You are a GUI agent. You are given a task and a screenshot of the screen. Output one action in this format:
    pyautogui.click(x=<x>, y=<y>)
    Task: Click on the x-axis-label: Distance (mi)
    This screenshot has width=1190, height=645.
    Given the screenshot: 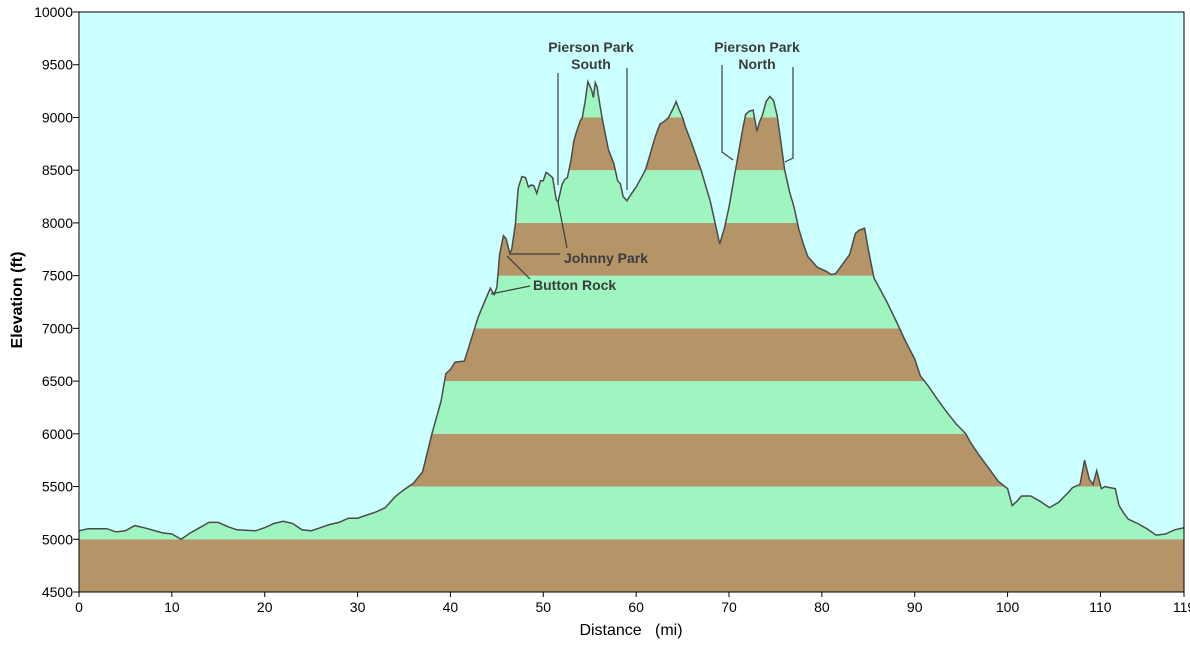 What is the action you would take?
    pyautogui.click(x=630, y=630)
    